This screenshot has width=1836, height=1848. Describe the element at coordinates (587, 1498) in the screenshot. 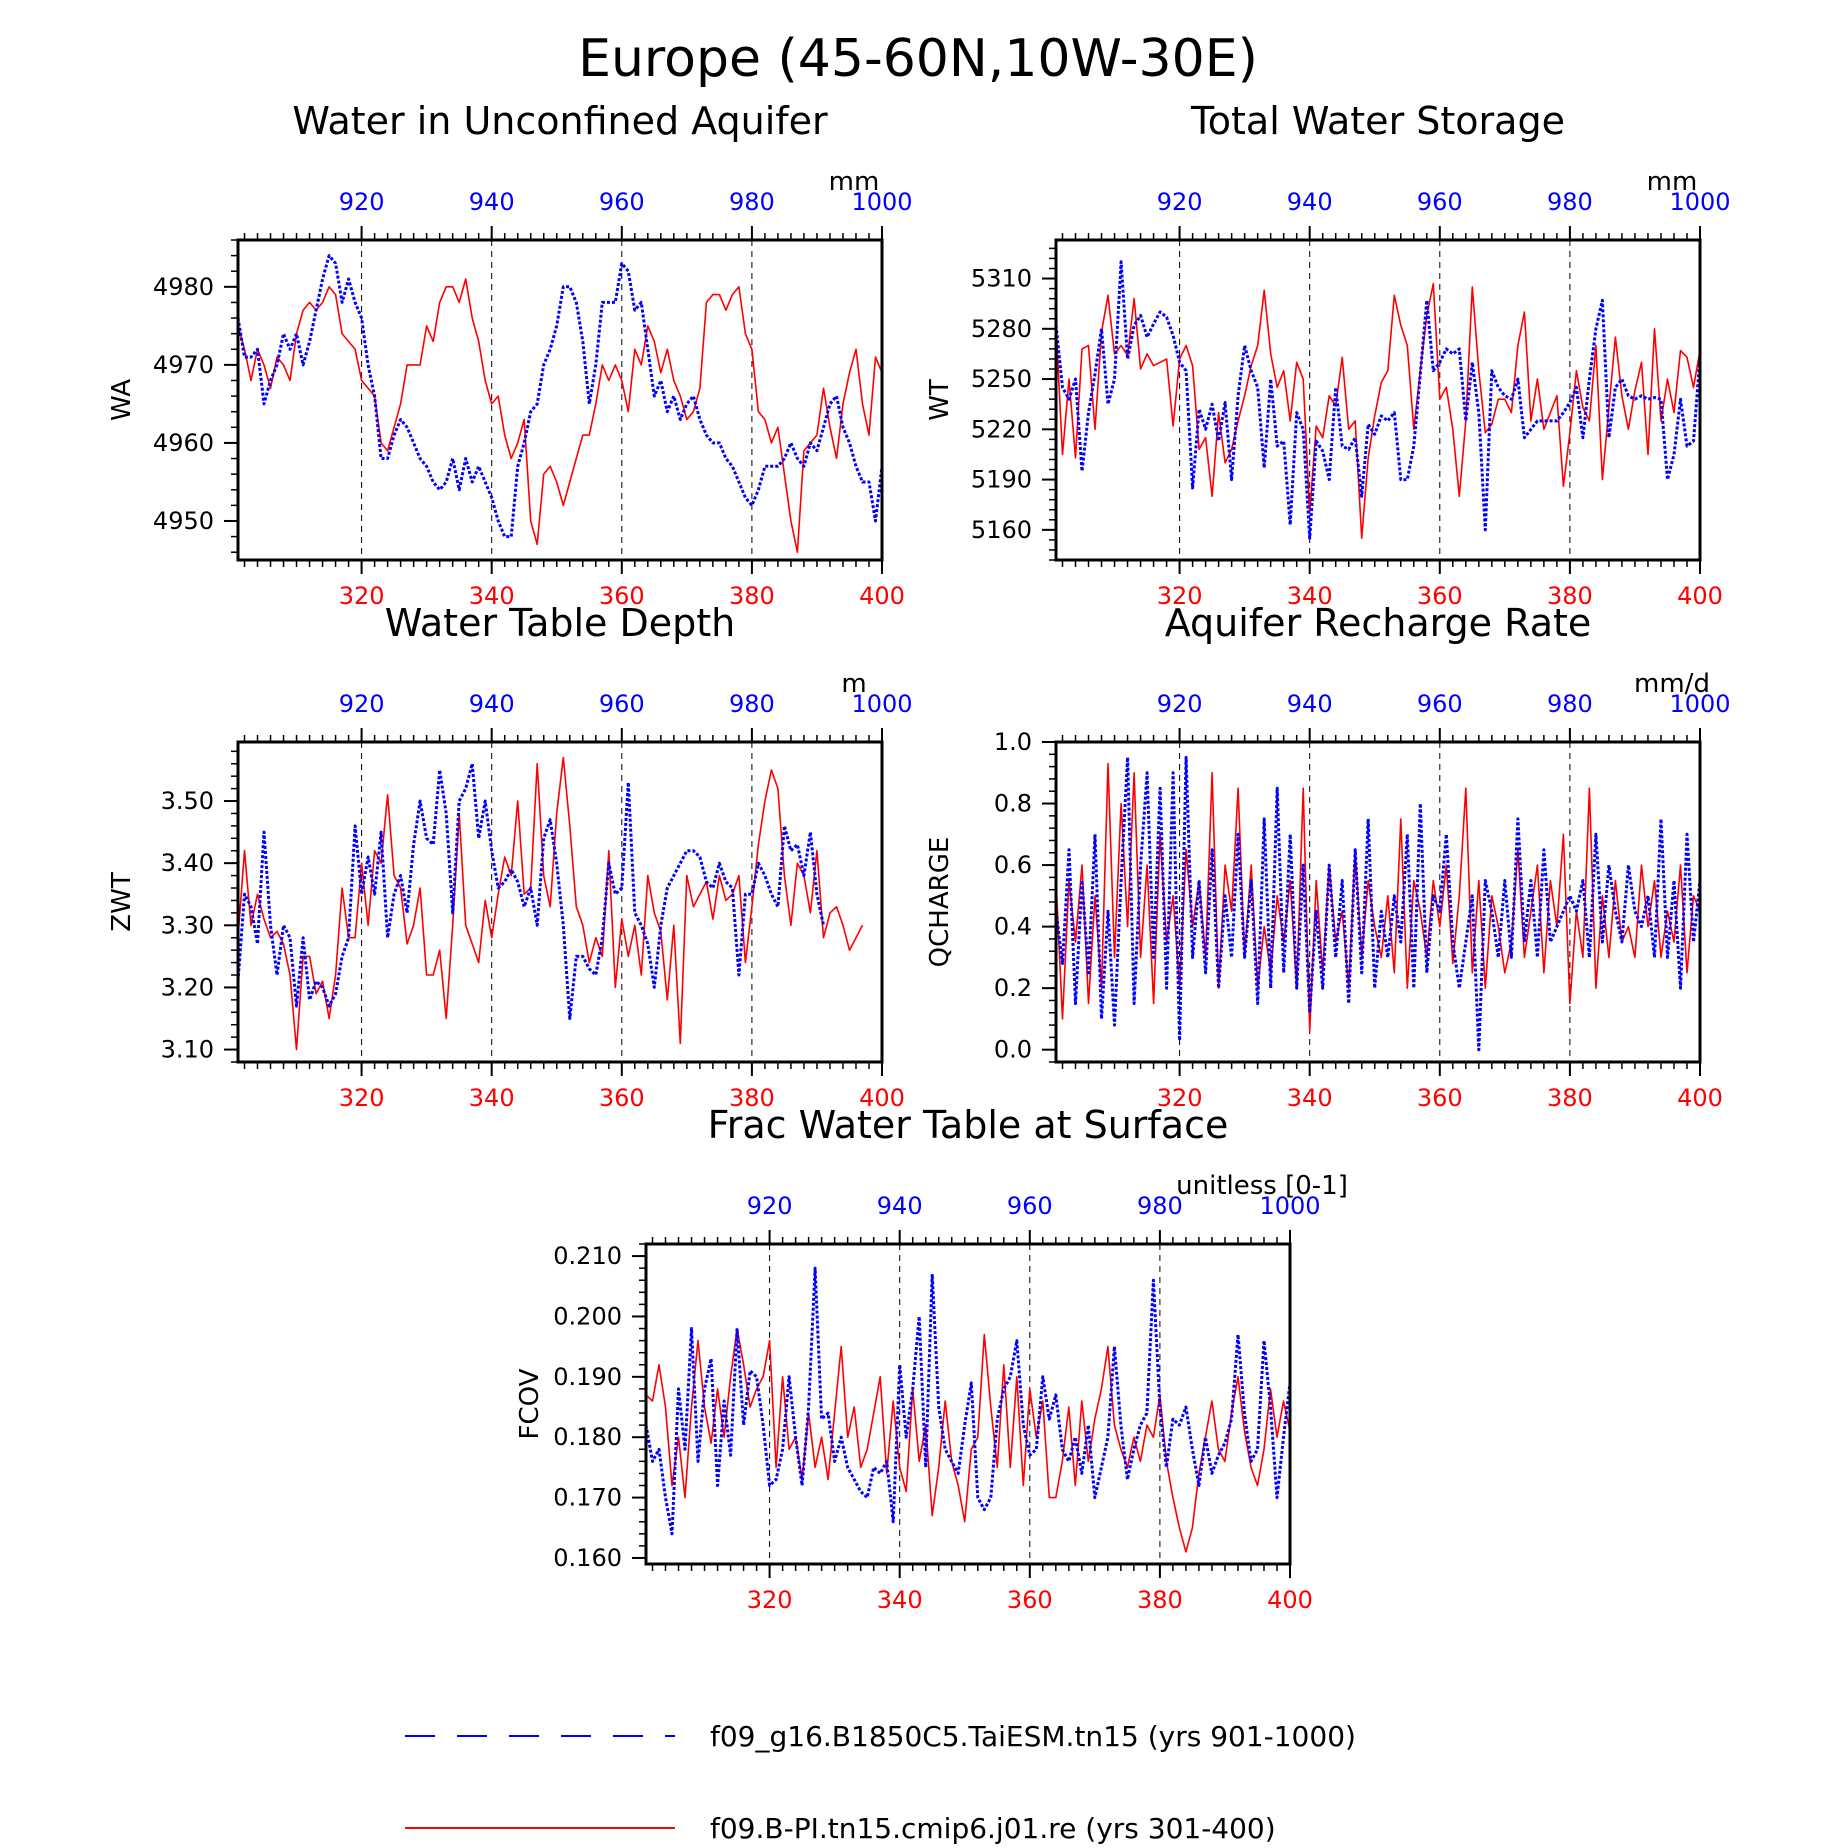

I see `y-tick-label: 0.170` at that location.